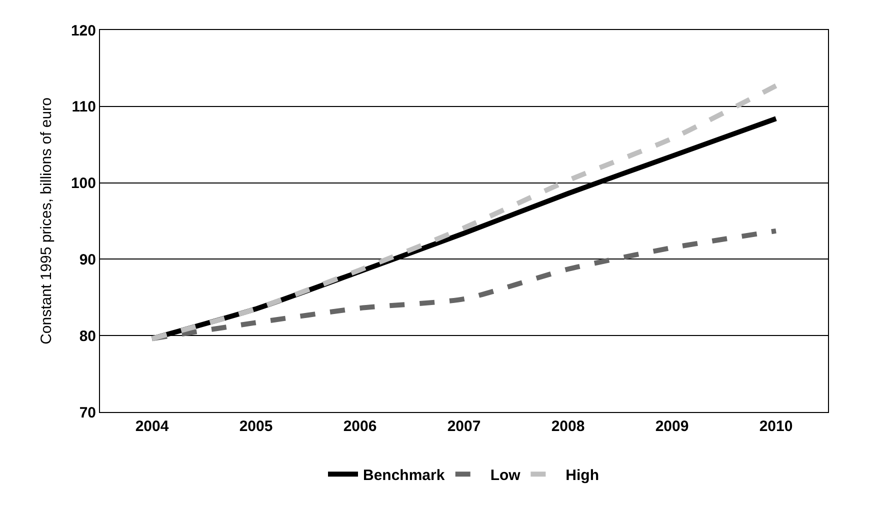 This screenshot has width=874, height=505. I want to click on y-tick-label: 90, so click(87, 259).